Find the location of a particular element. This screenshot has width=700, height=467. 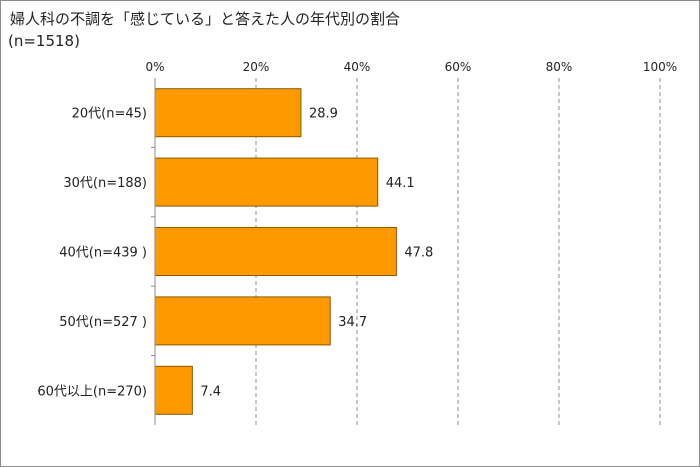

x-tick-label: 100% is located at coordinates (660, 67).